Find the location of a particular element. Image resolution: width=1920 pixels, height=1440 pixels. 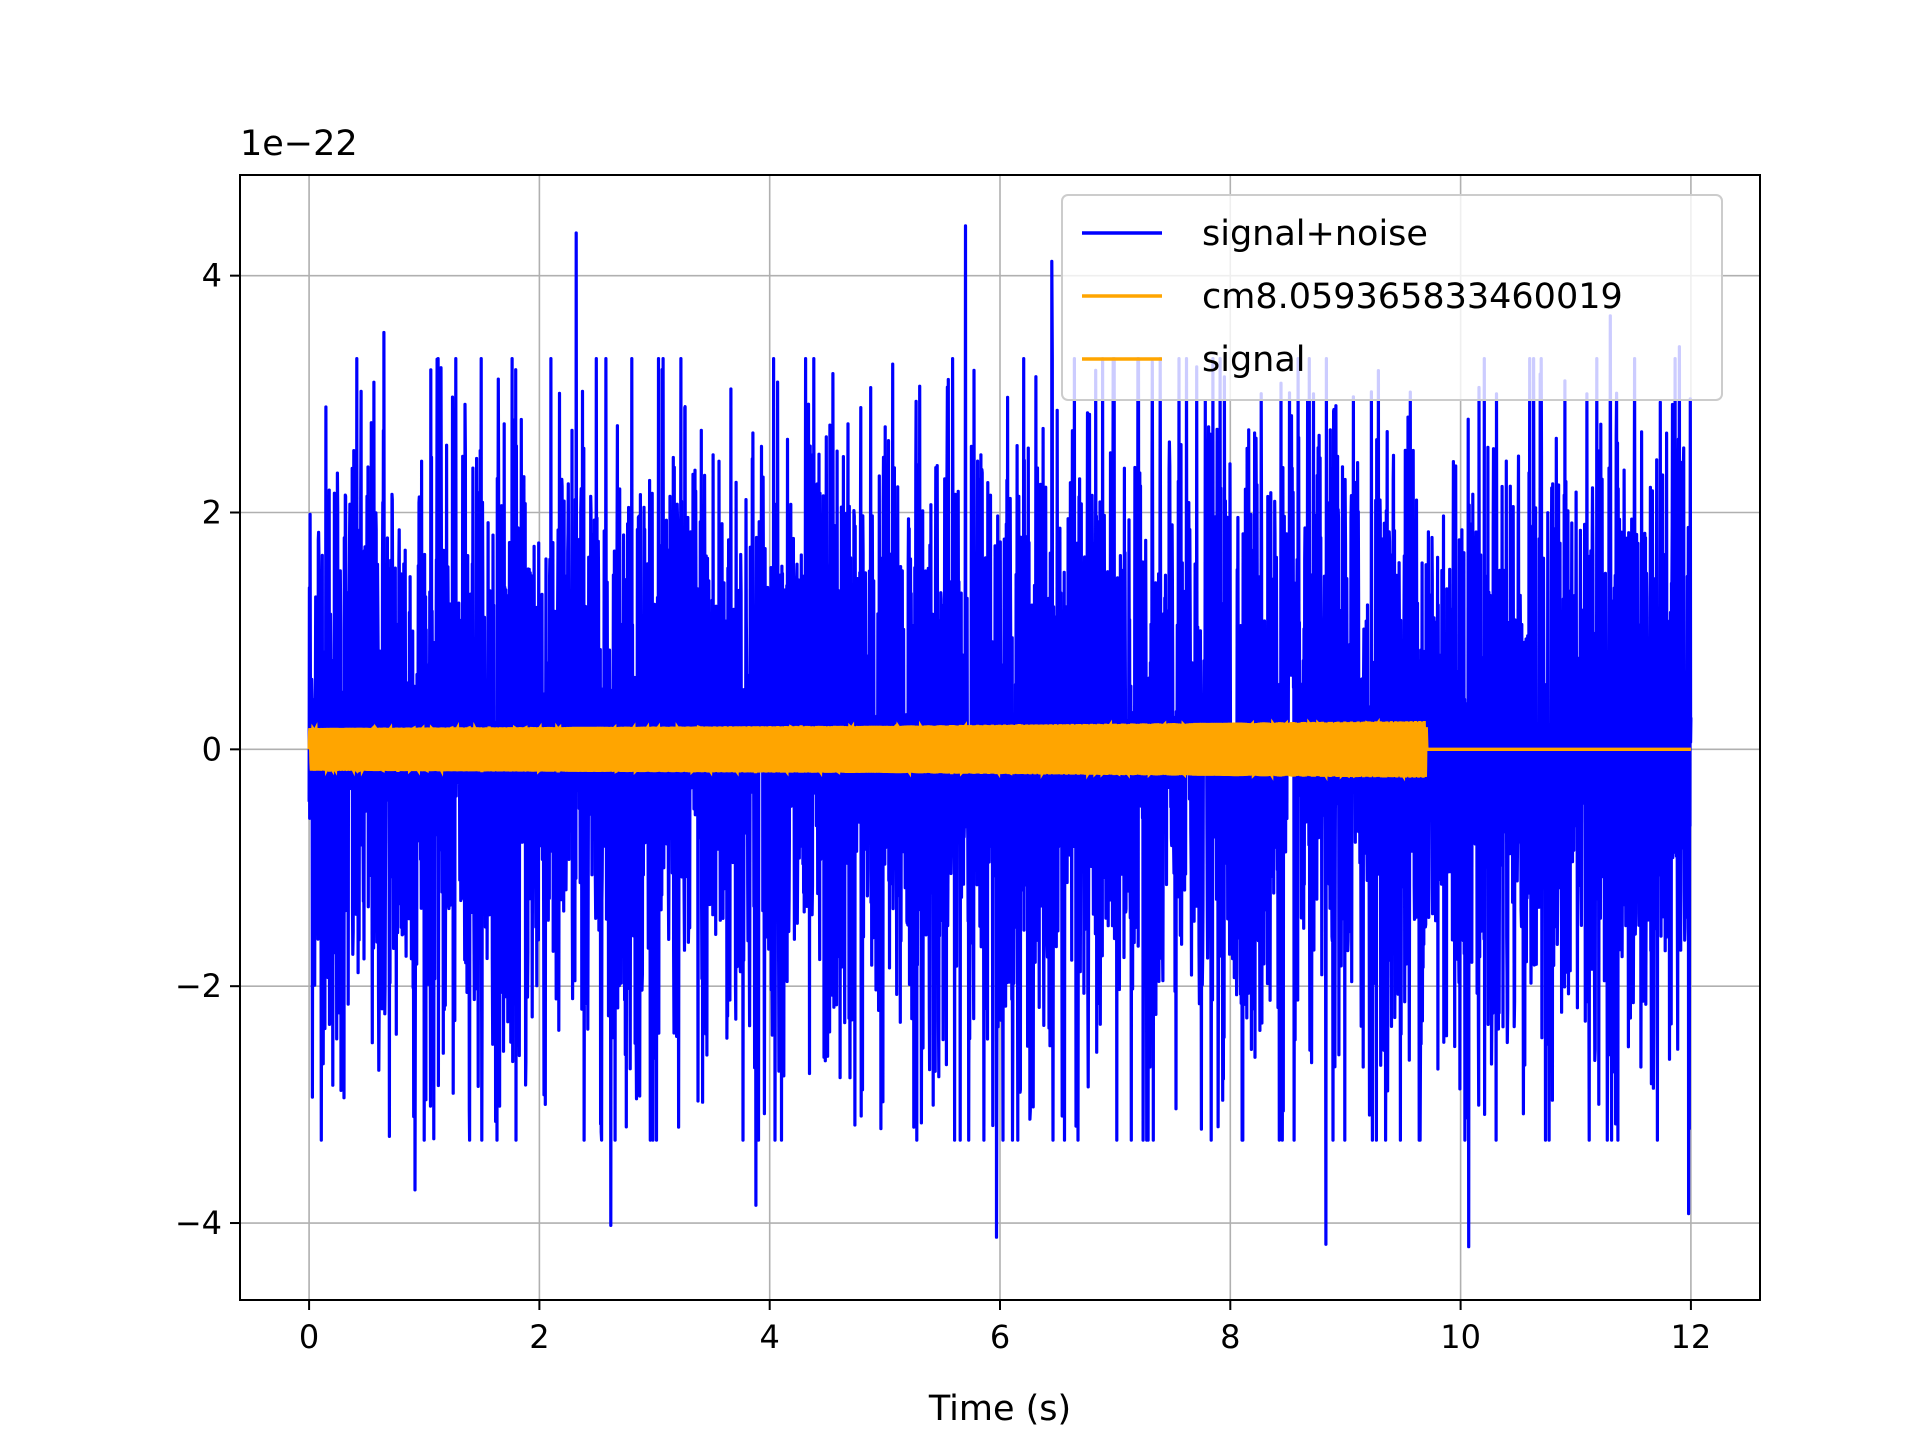

x-tick-label: 4 is located at coordinates (770, 1337).